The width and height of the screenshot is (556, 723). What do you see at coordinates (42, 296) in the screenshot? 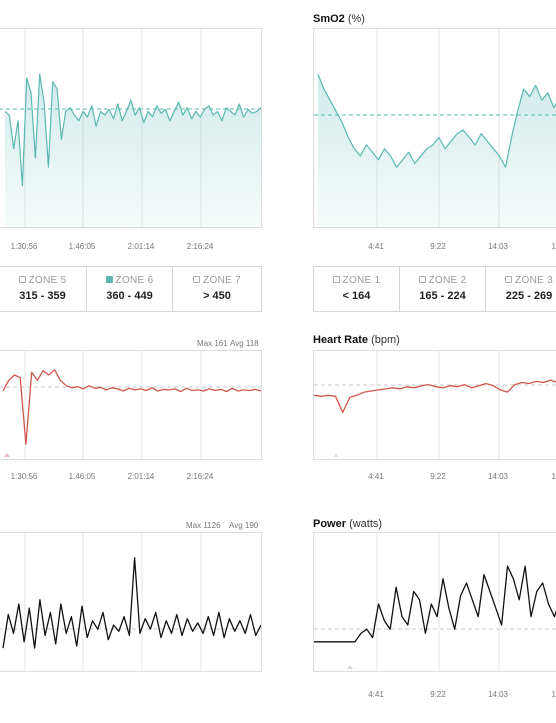
I see `zone-5-range: 315 - 359` at bounding box center [42, 296].